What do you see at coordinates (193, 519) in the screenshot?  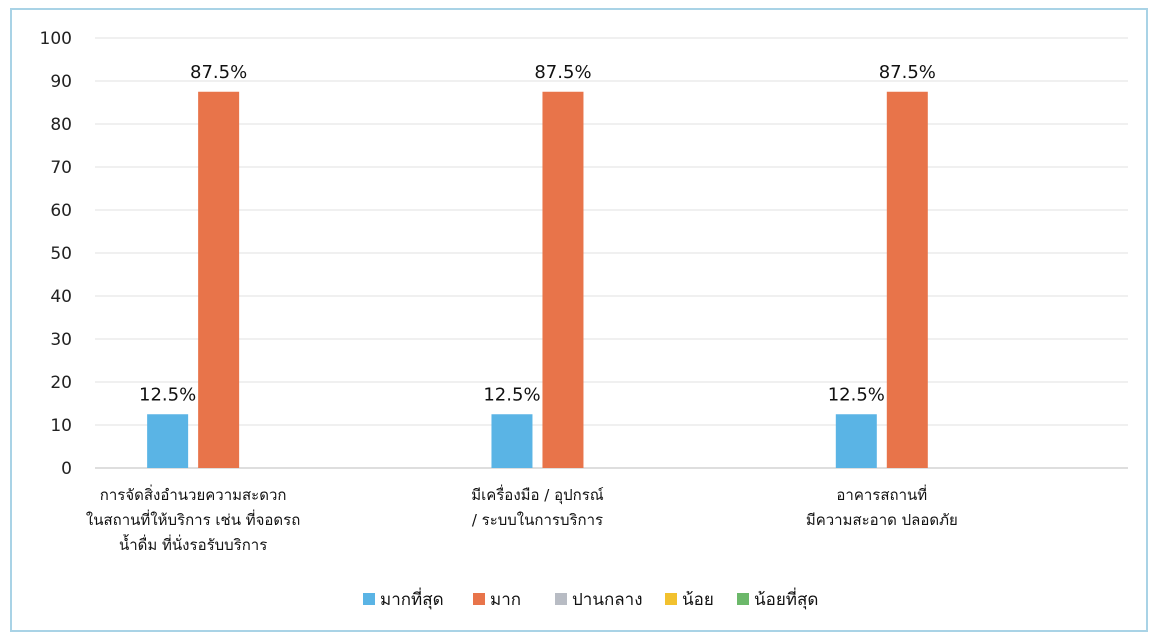 I see `category-label: ในสถานที่ให้บริการ เช่น ที่จอดรถ` at bounding box center [193, 519].